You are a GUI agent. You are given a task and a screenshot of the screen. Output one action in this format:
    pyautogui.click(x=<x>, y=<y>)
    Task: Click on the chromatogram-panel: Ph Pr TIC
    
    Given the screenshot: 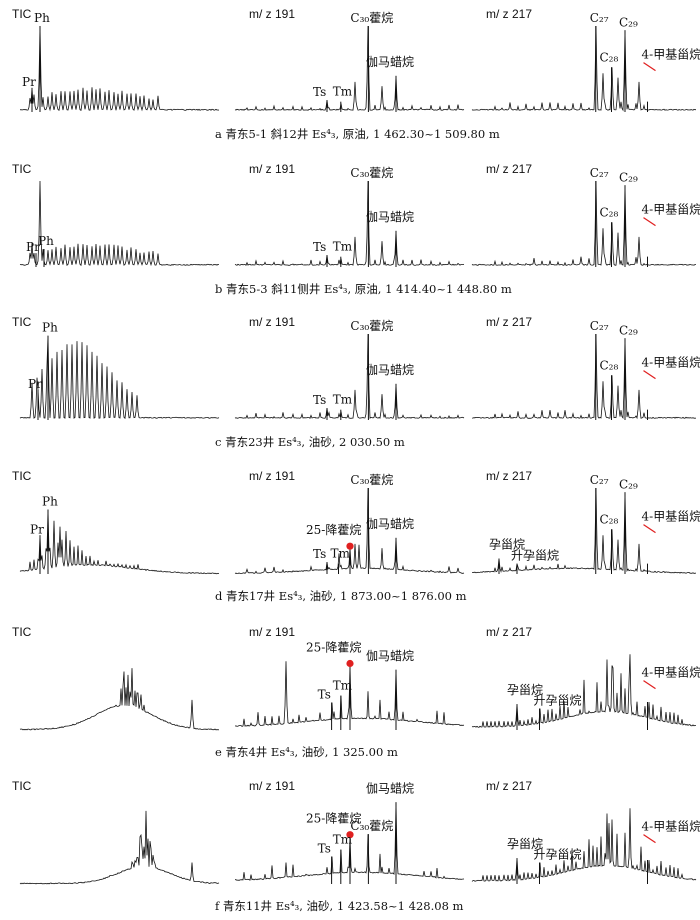 What is the action you would take?
    pyautogui.click(x=116, y=367)
    